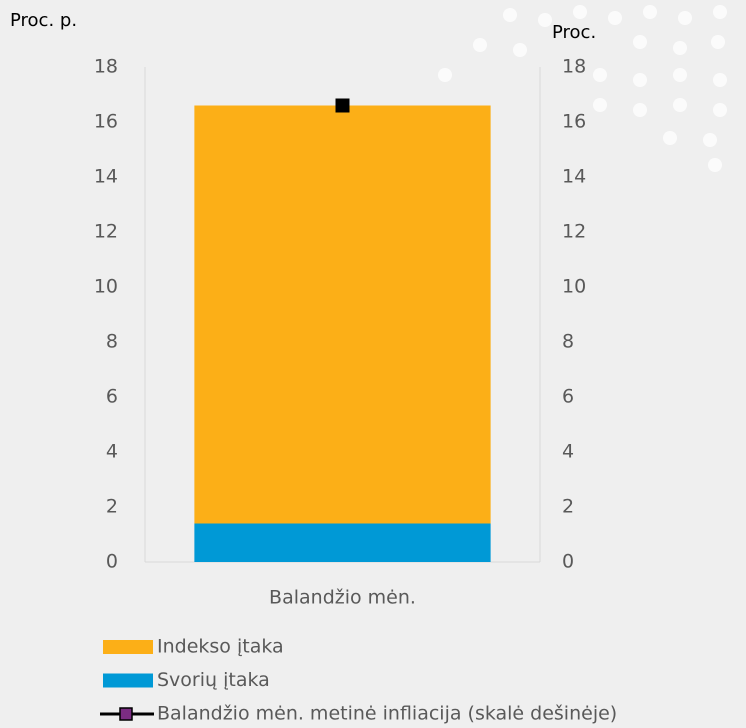 The width and height of the screenshot is (746, 728). I want to click on y-tick-label: 2, so click(112, 507).